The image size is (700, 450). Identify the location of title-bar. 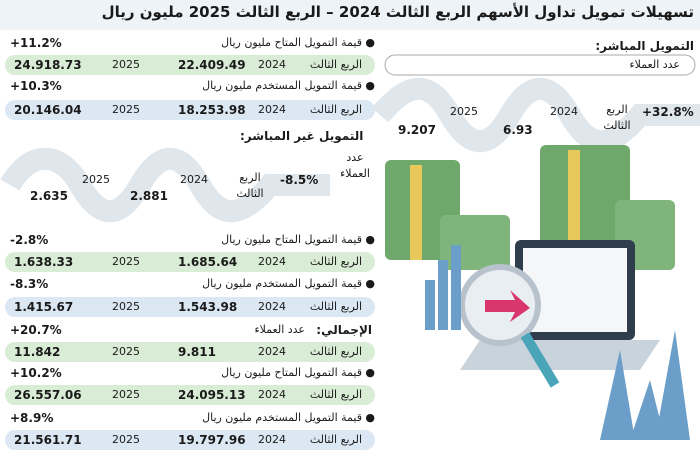
(350, 15).